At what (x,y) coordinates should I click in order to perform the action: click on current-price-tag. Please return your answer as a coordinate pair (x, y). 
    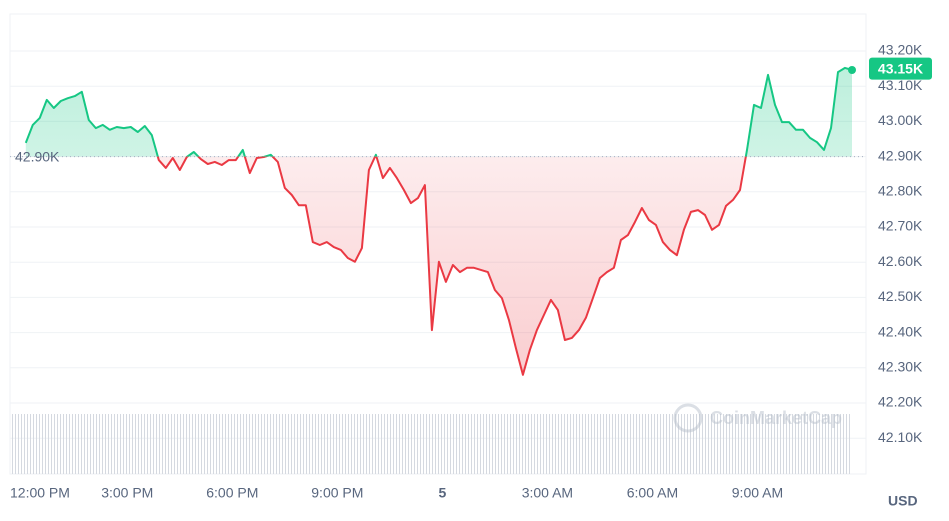
    Looking at the image, I should click on (900, 68).